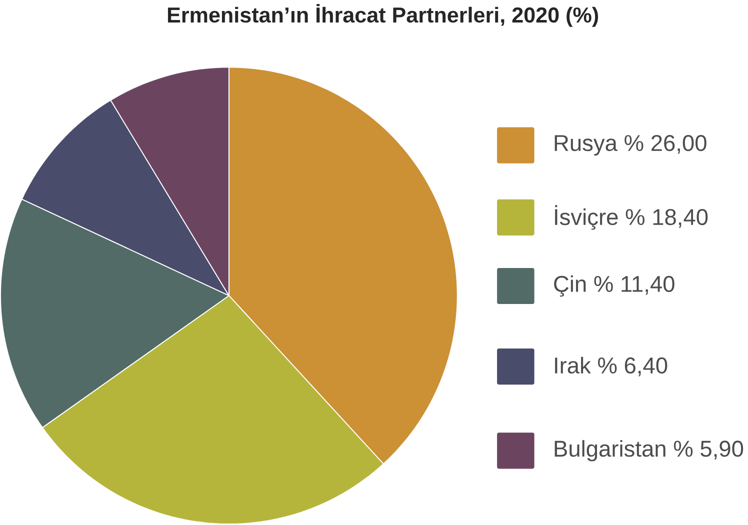  Describe the element at coordinates (633, 367) in the screenshot. I see `data-label: % 6,40` at that location.